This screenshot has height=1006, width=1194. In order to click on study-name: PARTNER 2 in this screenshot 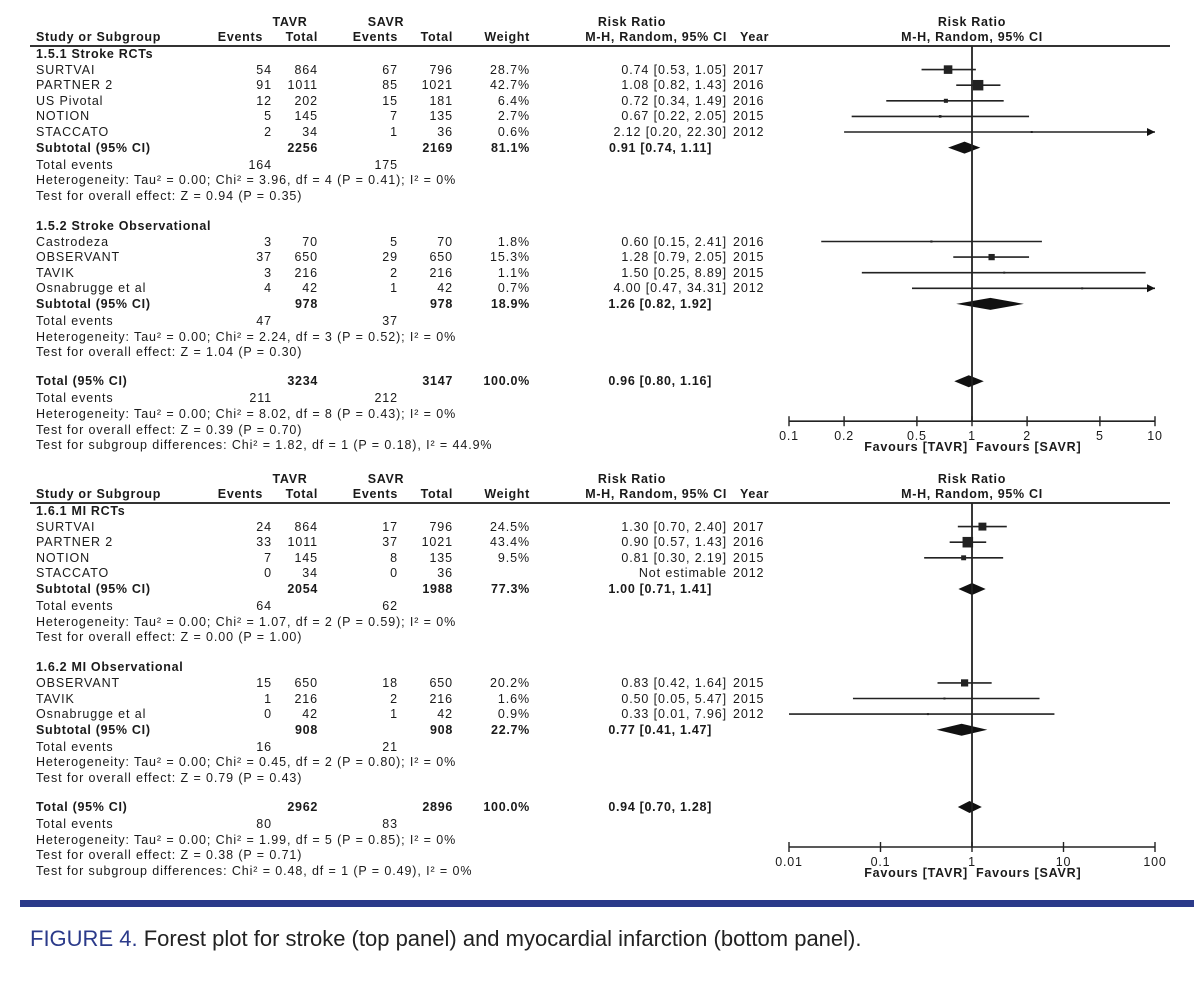, I will do `click(75, 542)`.